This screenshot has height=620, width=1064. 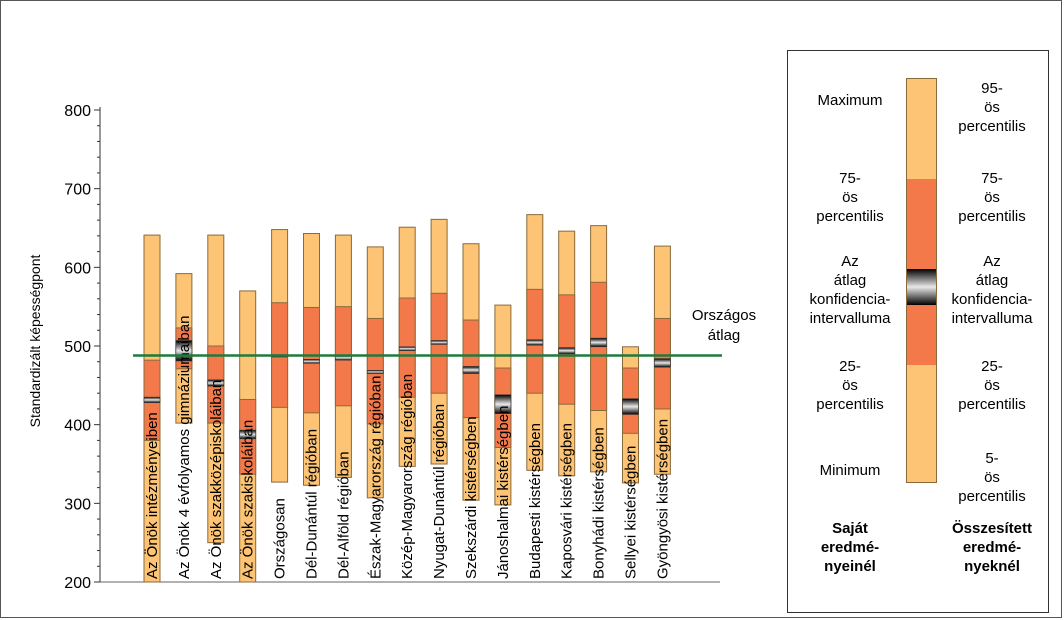 What do you see at coordinates (375, 477) in the screenshot?
I see `category-label: Észak-Magyarország régióban` at bounding box center [375, 477].